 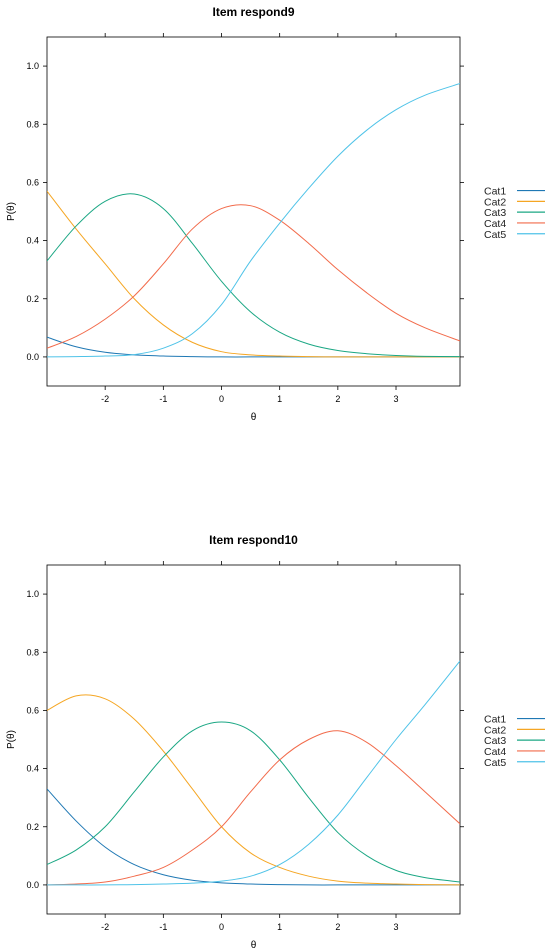 I want to click on series-line-cat2, so click(x=253, y=274).